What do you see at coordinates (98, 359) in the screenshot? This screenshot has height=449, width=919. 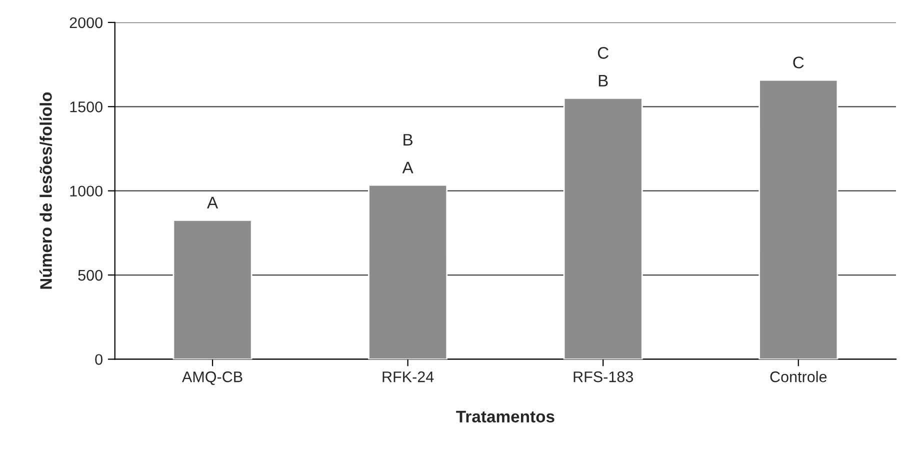 I see `y-tick-label: 0` at bounding box center [98, 359].